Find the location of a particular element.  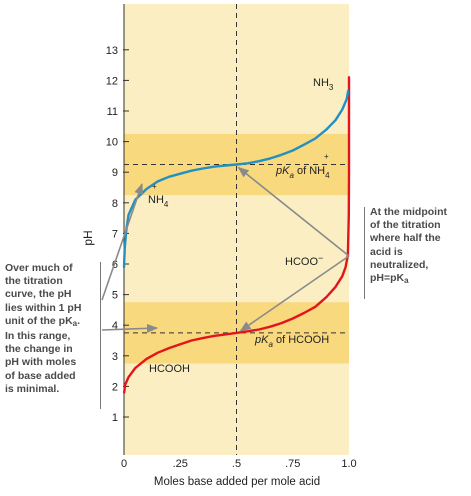

x-tick-label: .75 is located at coordinates (292, 464).